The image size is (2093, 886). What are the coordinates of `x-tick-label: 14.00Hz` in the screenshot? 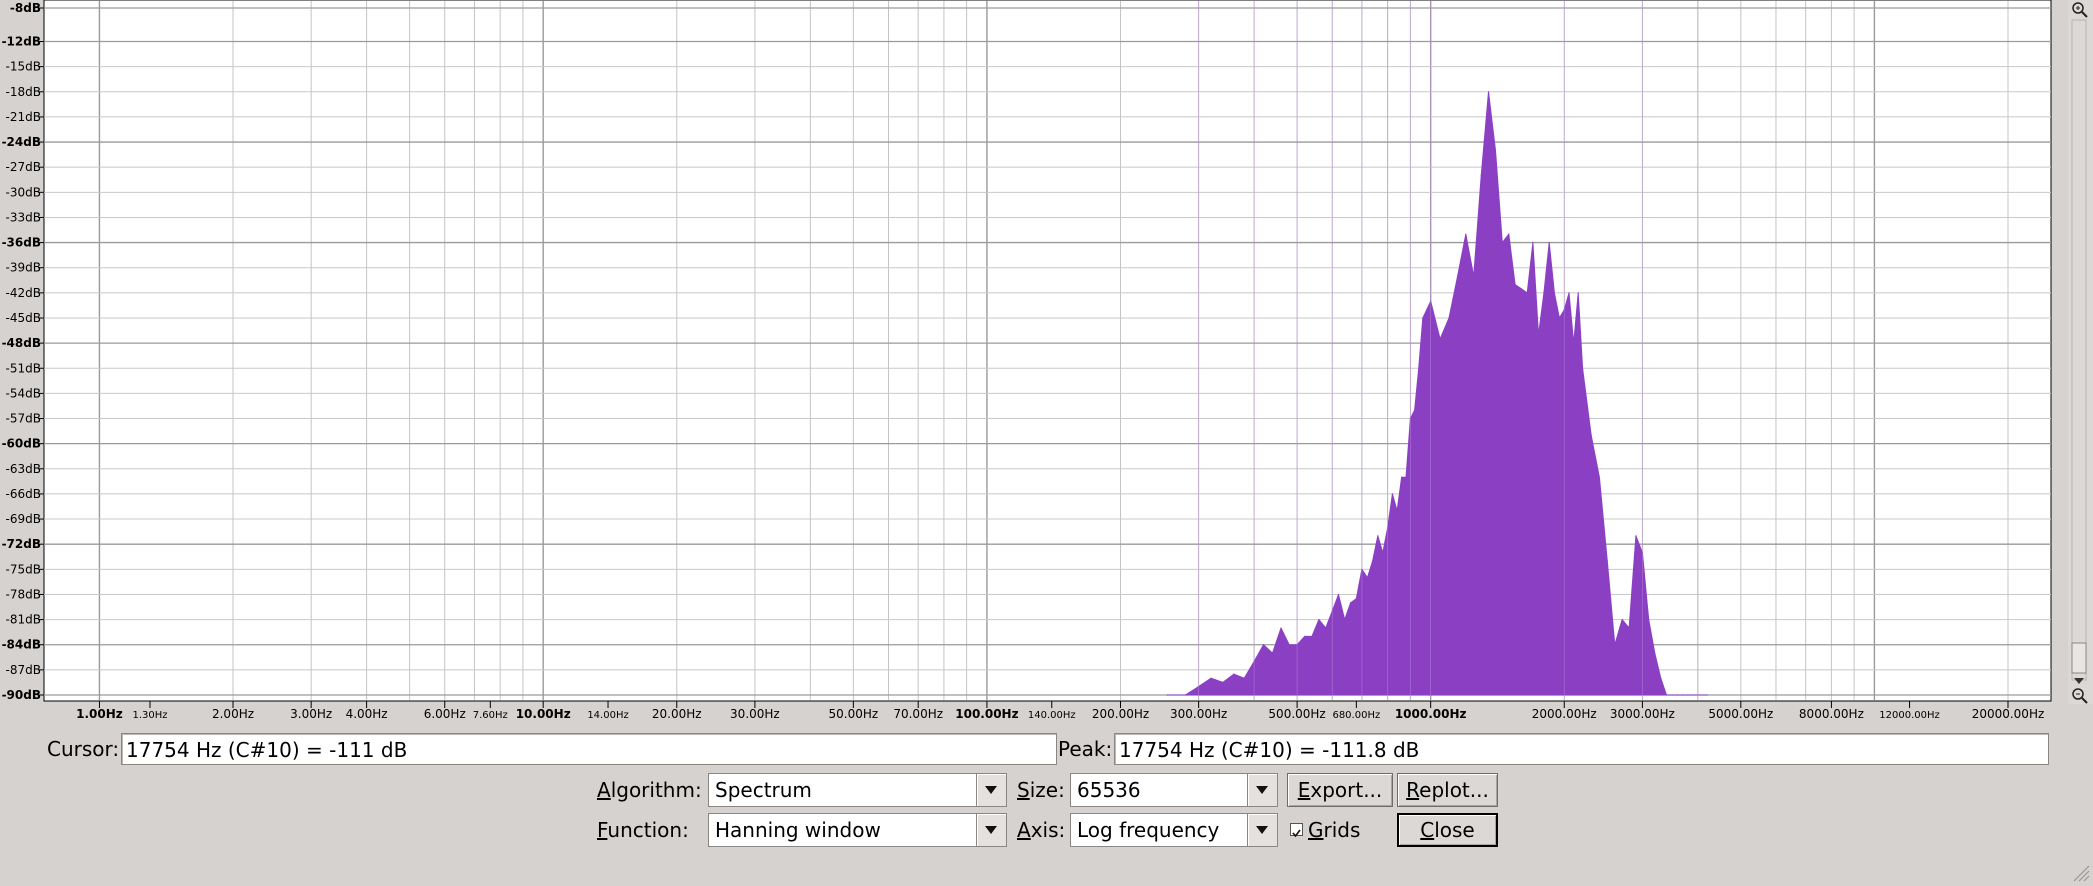 It's located at (607, 715).